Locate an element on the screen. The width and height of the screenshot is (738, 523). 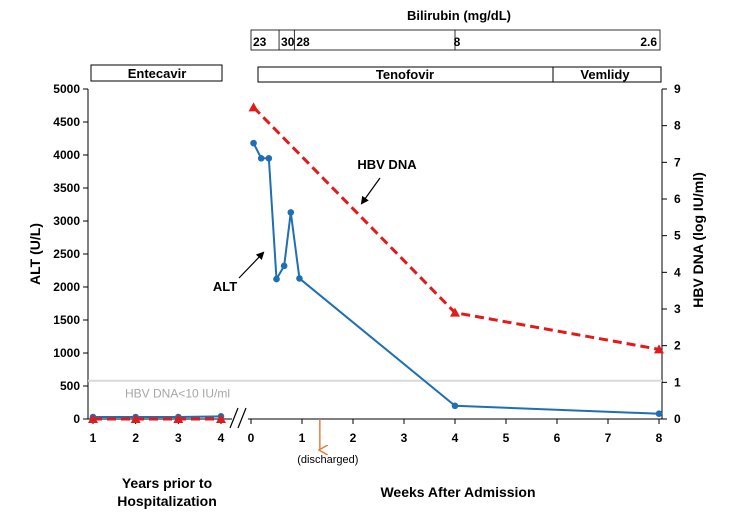
therapy-label-entecavir: Entecavir is located at coordinates (157, 73).